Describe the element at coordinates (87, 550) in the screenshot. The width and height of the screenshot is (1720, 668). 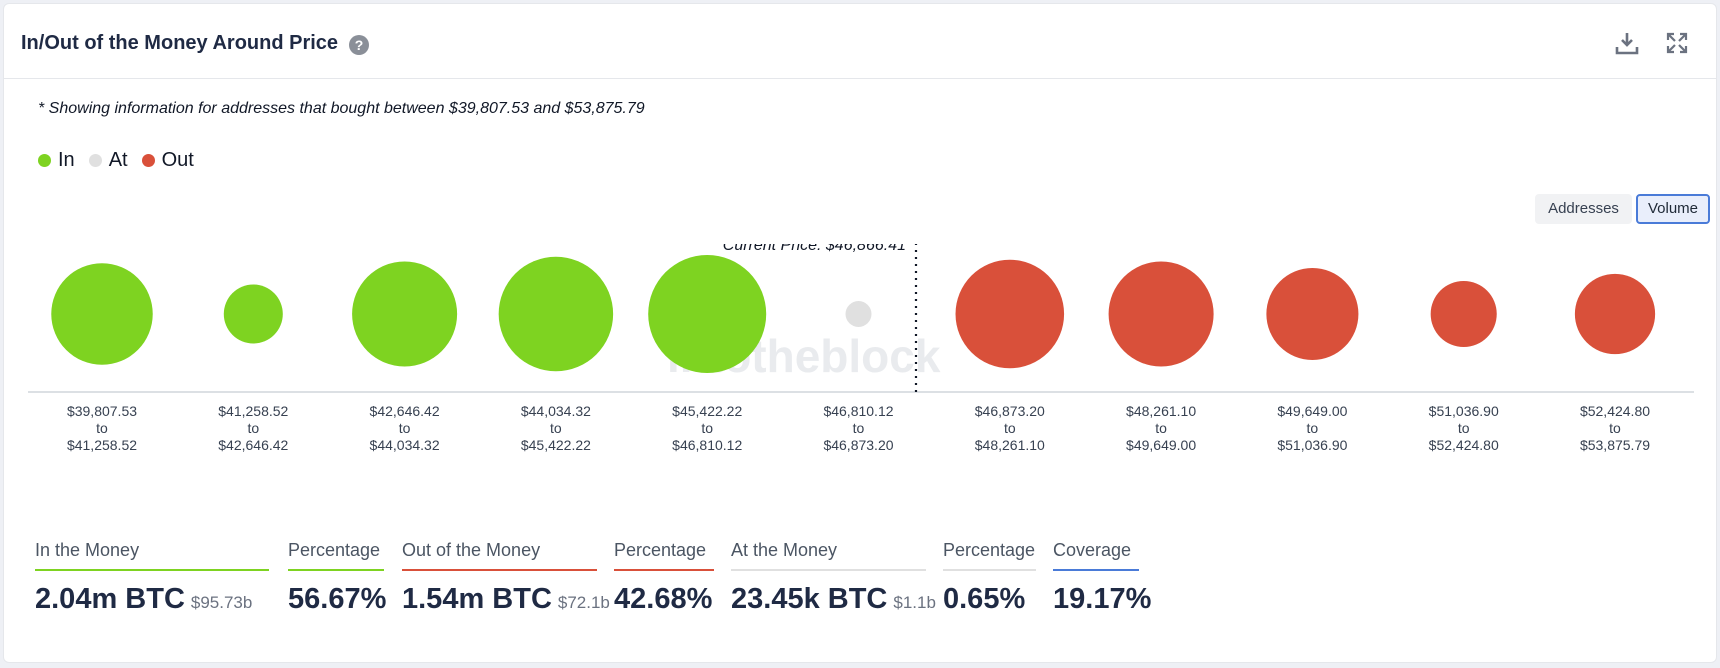
I see `stat-label: In the Money` at that location.